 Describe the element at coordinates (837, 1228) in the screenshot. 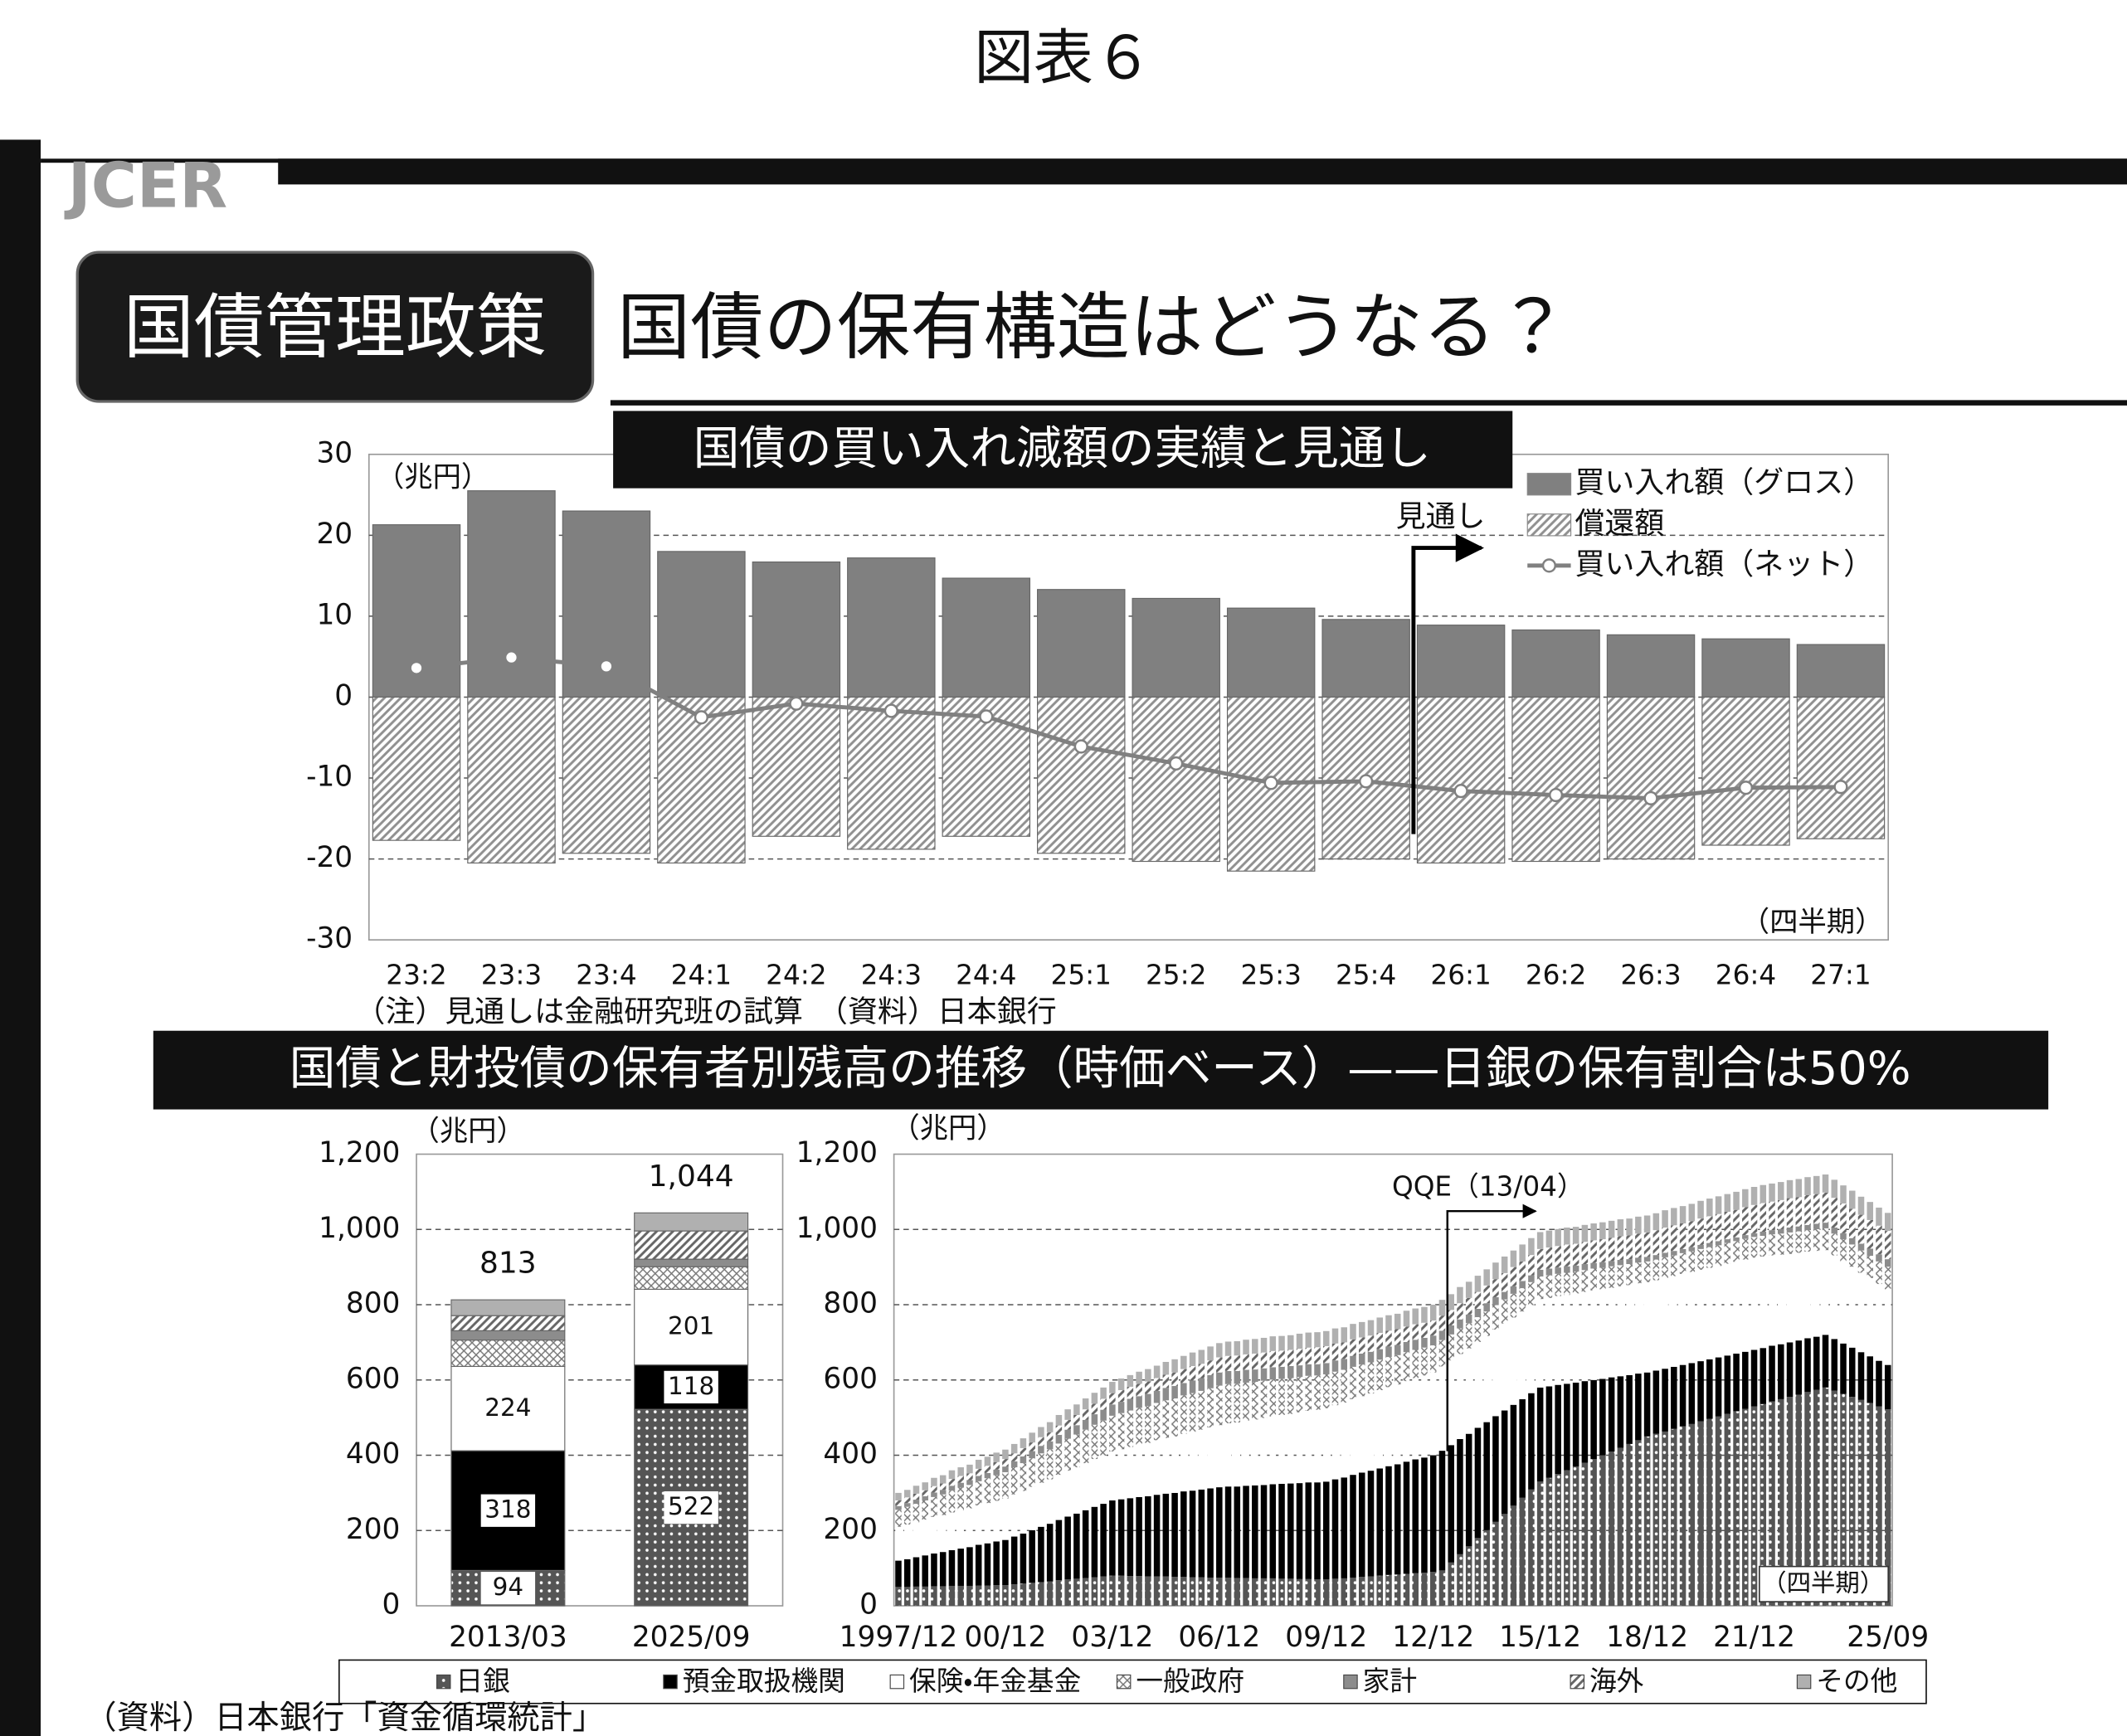

I see `y-tick-label: 1,000` at that location.